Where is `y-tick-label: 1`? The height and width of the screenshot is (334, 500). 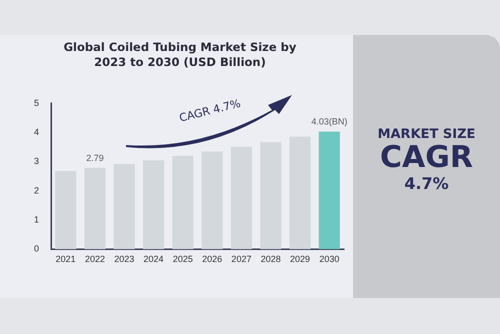 y-tick-label: 1 is located at coordinates (37, 219).